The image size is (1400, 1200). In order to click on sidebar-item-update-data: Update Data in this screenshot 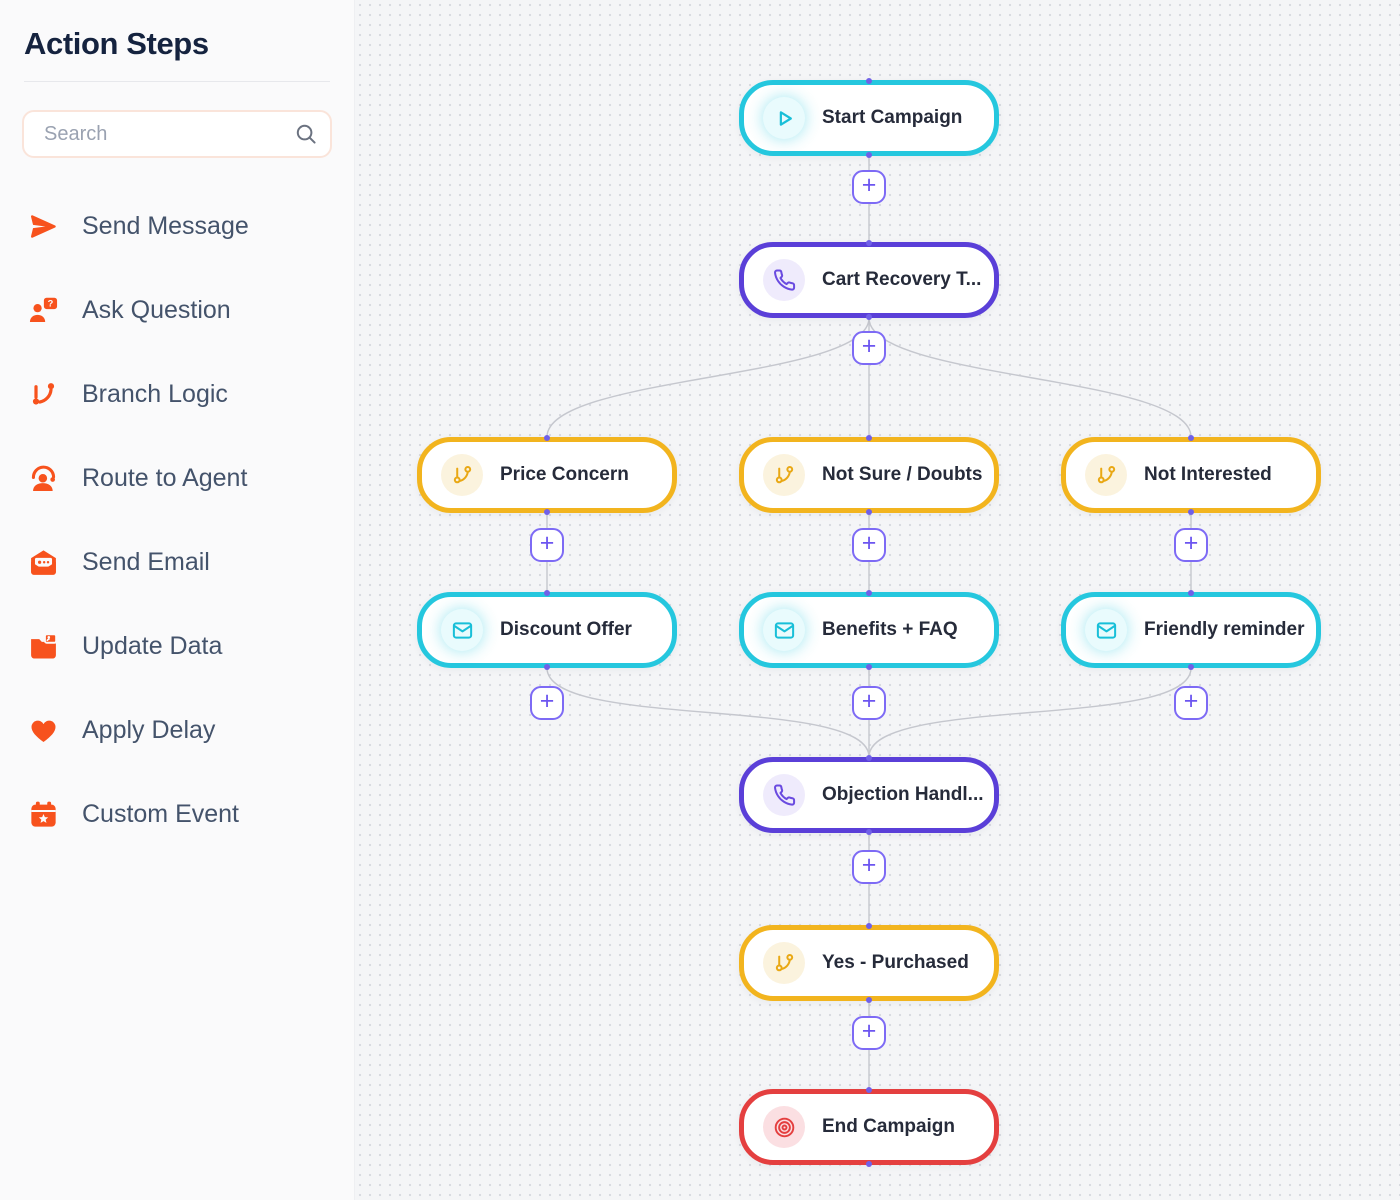, I will do `click(177, 646)`.